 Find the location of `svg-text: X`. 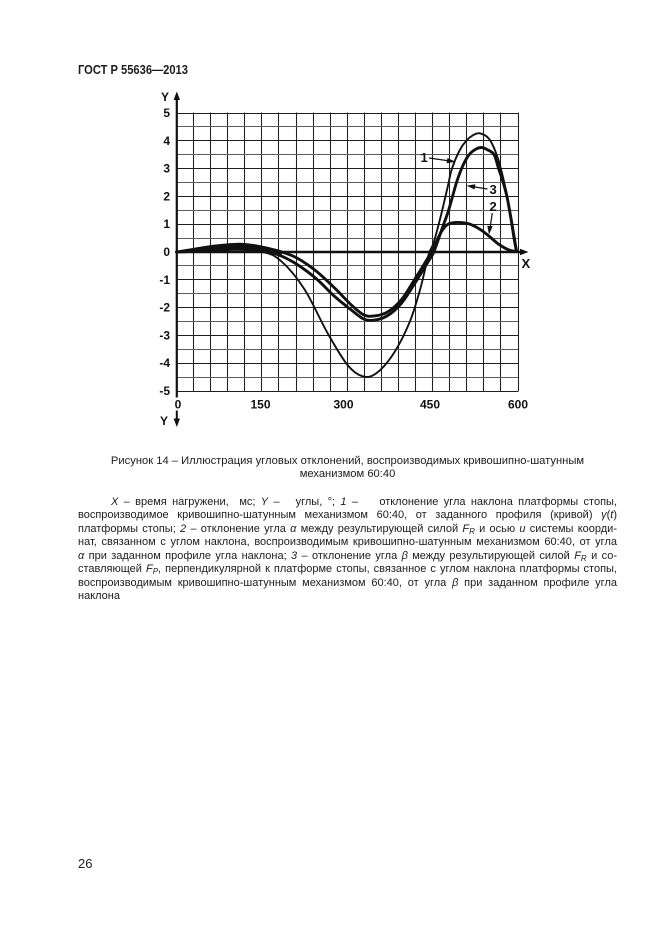

svg-text: X is located at coordinates (526, 263).